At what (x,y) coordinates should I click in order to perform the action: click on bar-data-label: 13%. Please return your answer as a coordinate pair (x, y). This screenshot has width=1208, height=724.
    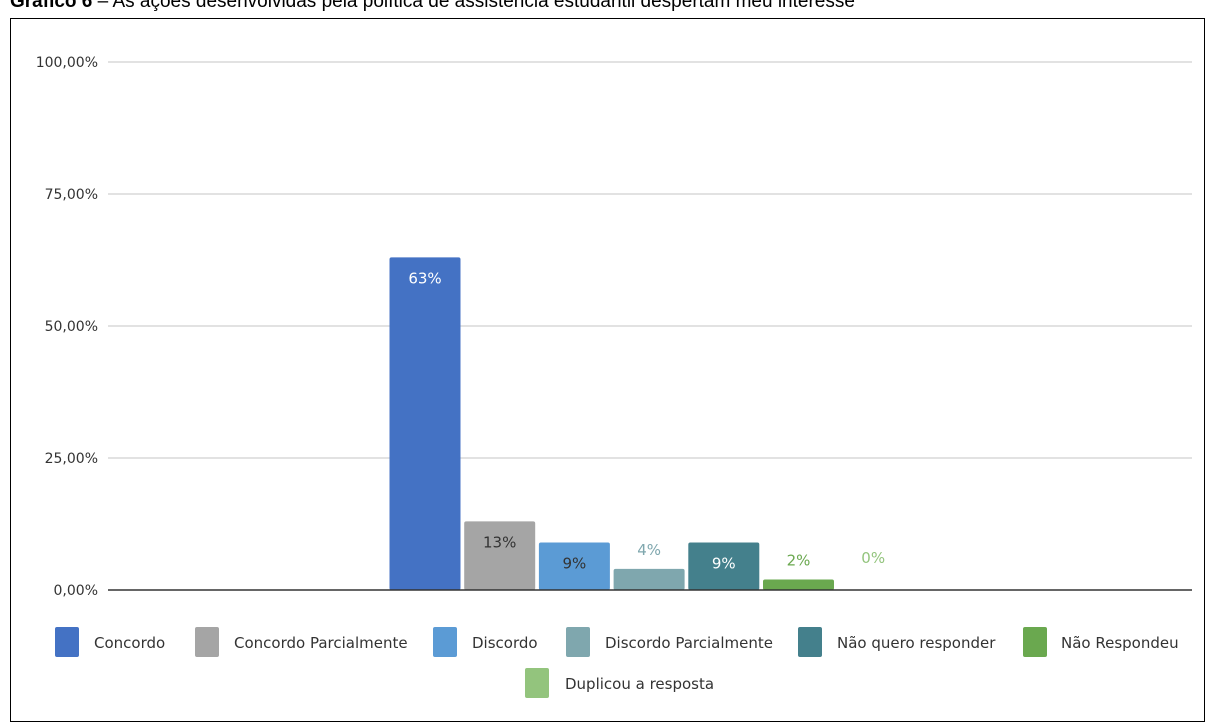
    Looking at the image, I should click on (499, 542).